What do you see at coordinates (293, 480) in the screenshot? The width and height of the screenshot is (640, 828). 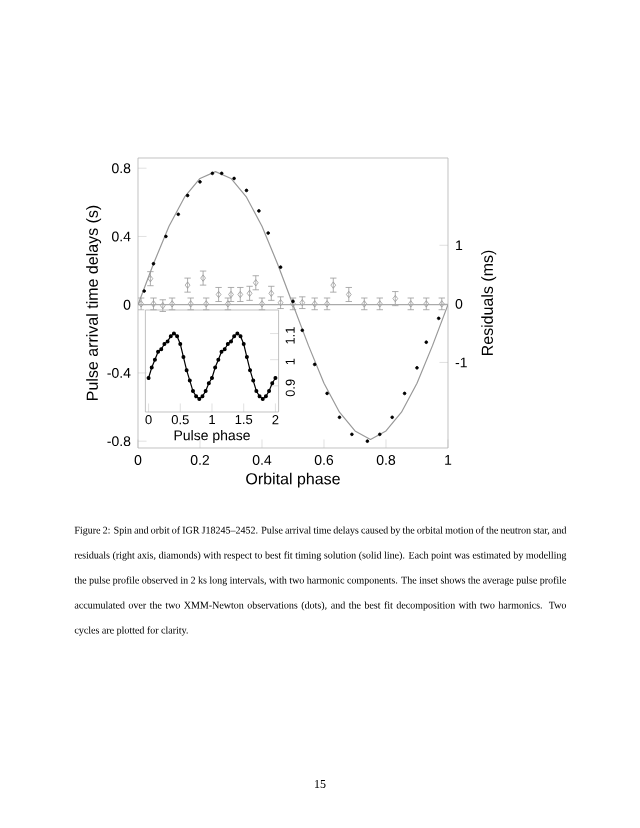 I see `x-axis-title: Orbital phase` at bounding box center [293, 480].